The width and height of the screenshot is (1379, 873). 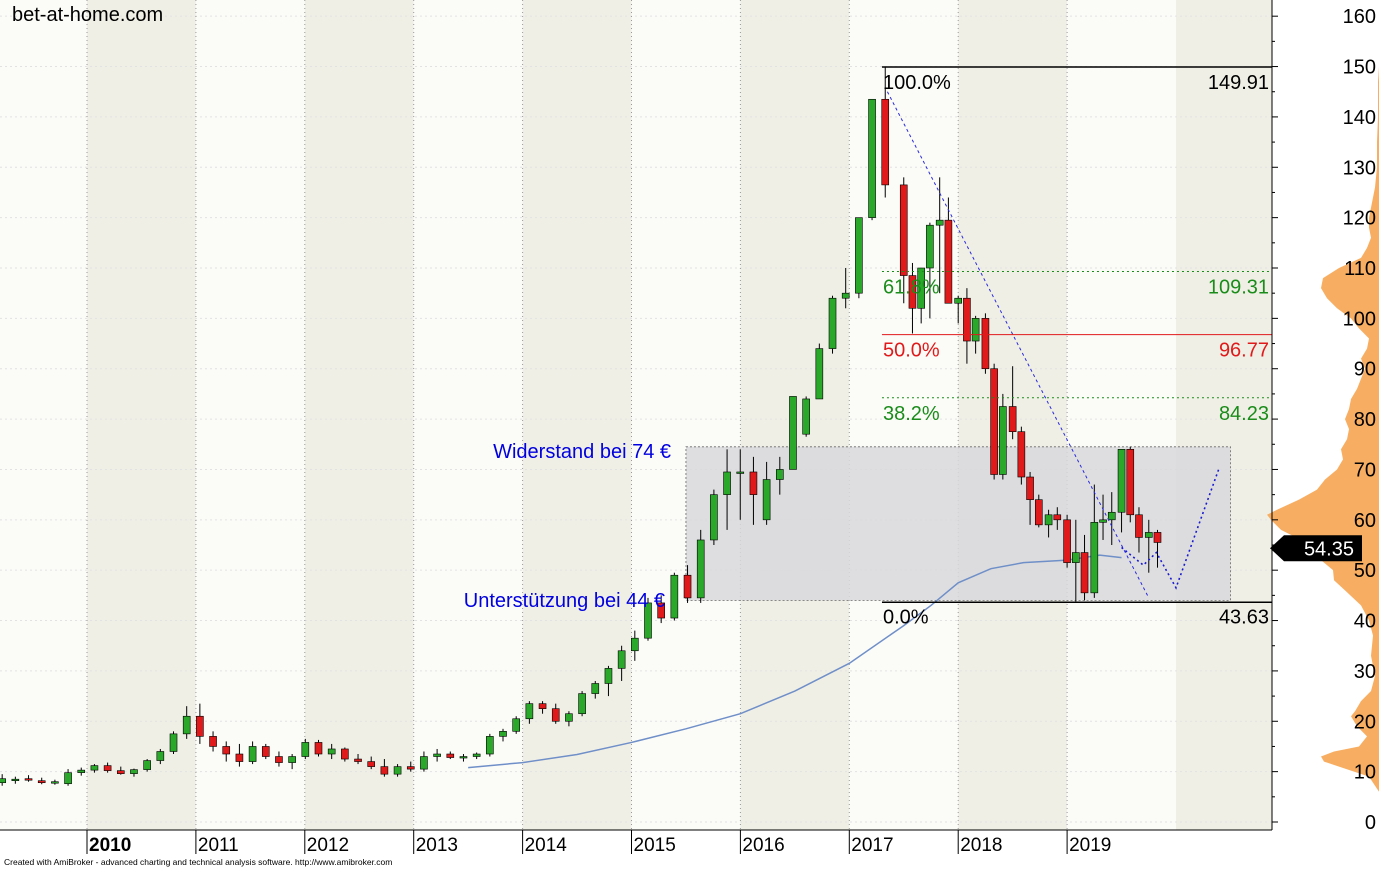 I want to click on x-tick-label: 2016, so click(x=763, y=845).